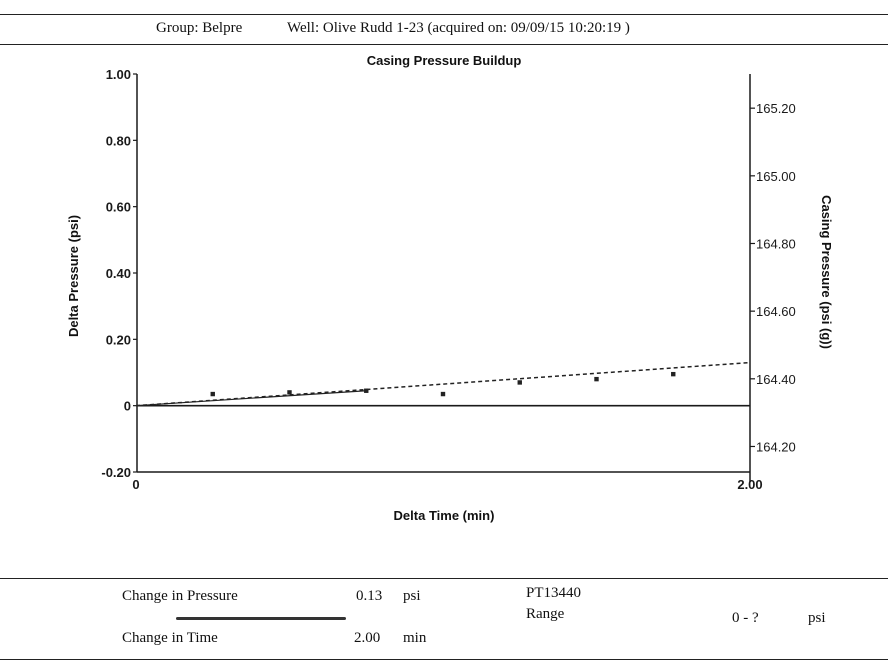 The image size is (888, 670). I want to click on footer-rule-top, so click(444, 578).